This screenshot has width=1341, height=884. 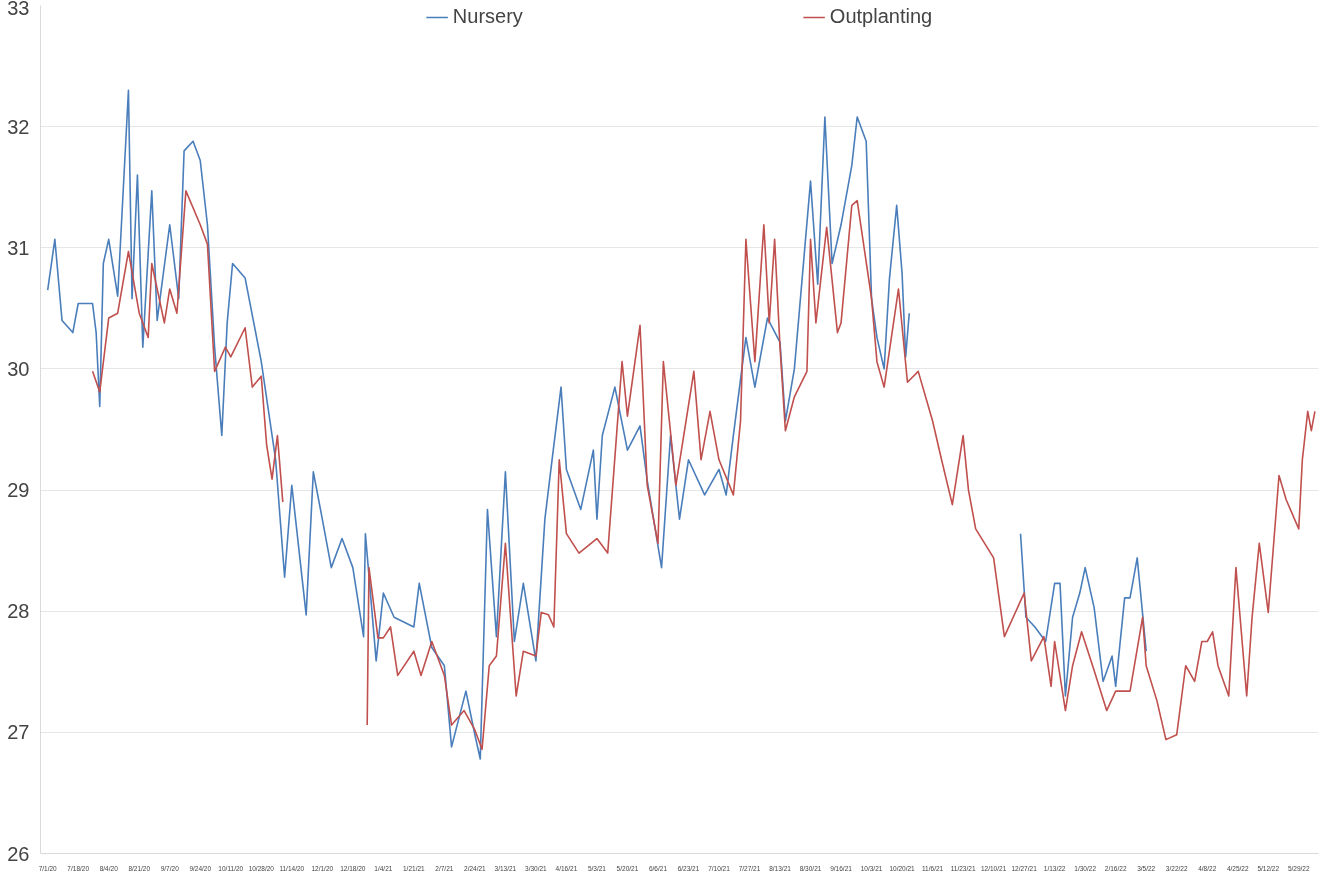 What do you see at coordinates (18, 853) in the screenshot?
I see `y-tick-label: 26` at bounding box center [18, 853].